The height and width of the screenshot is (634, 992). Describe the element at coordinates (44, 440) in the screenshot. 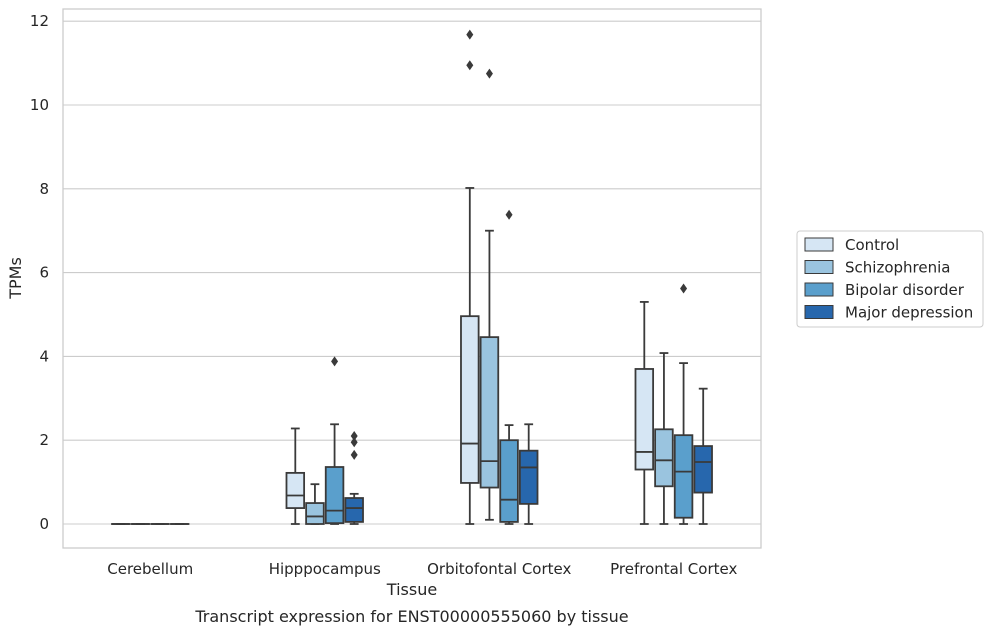

I see `y-tick-label: 2` at that location.